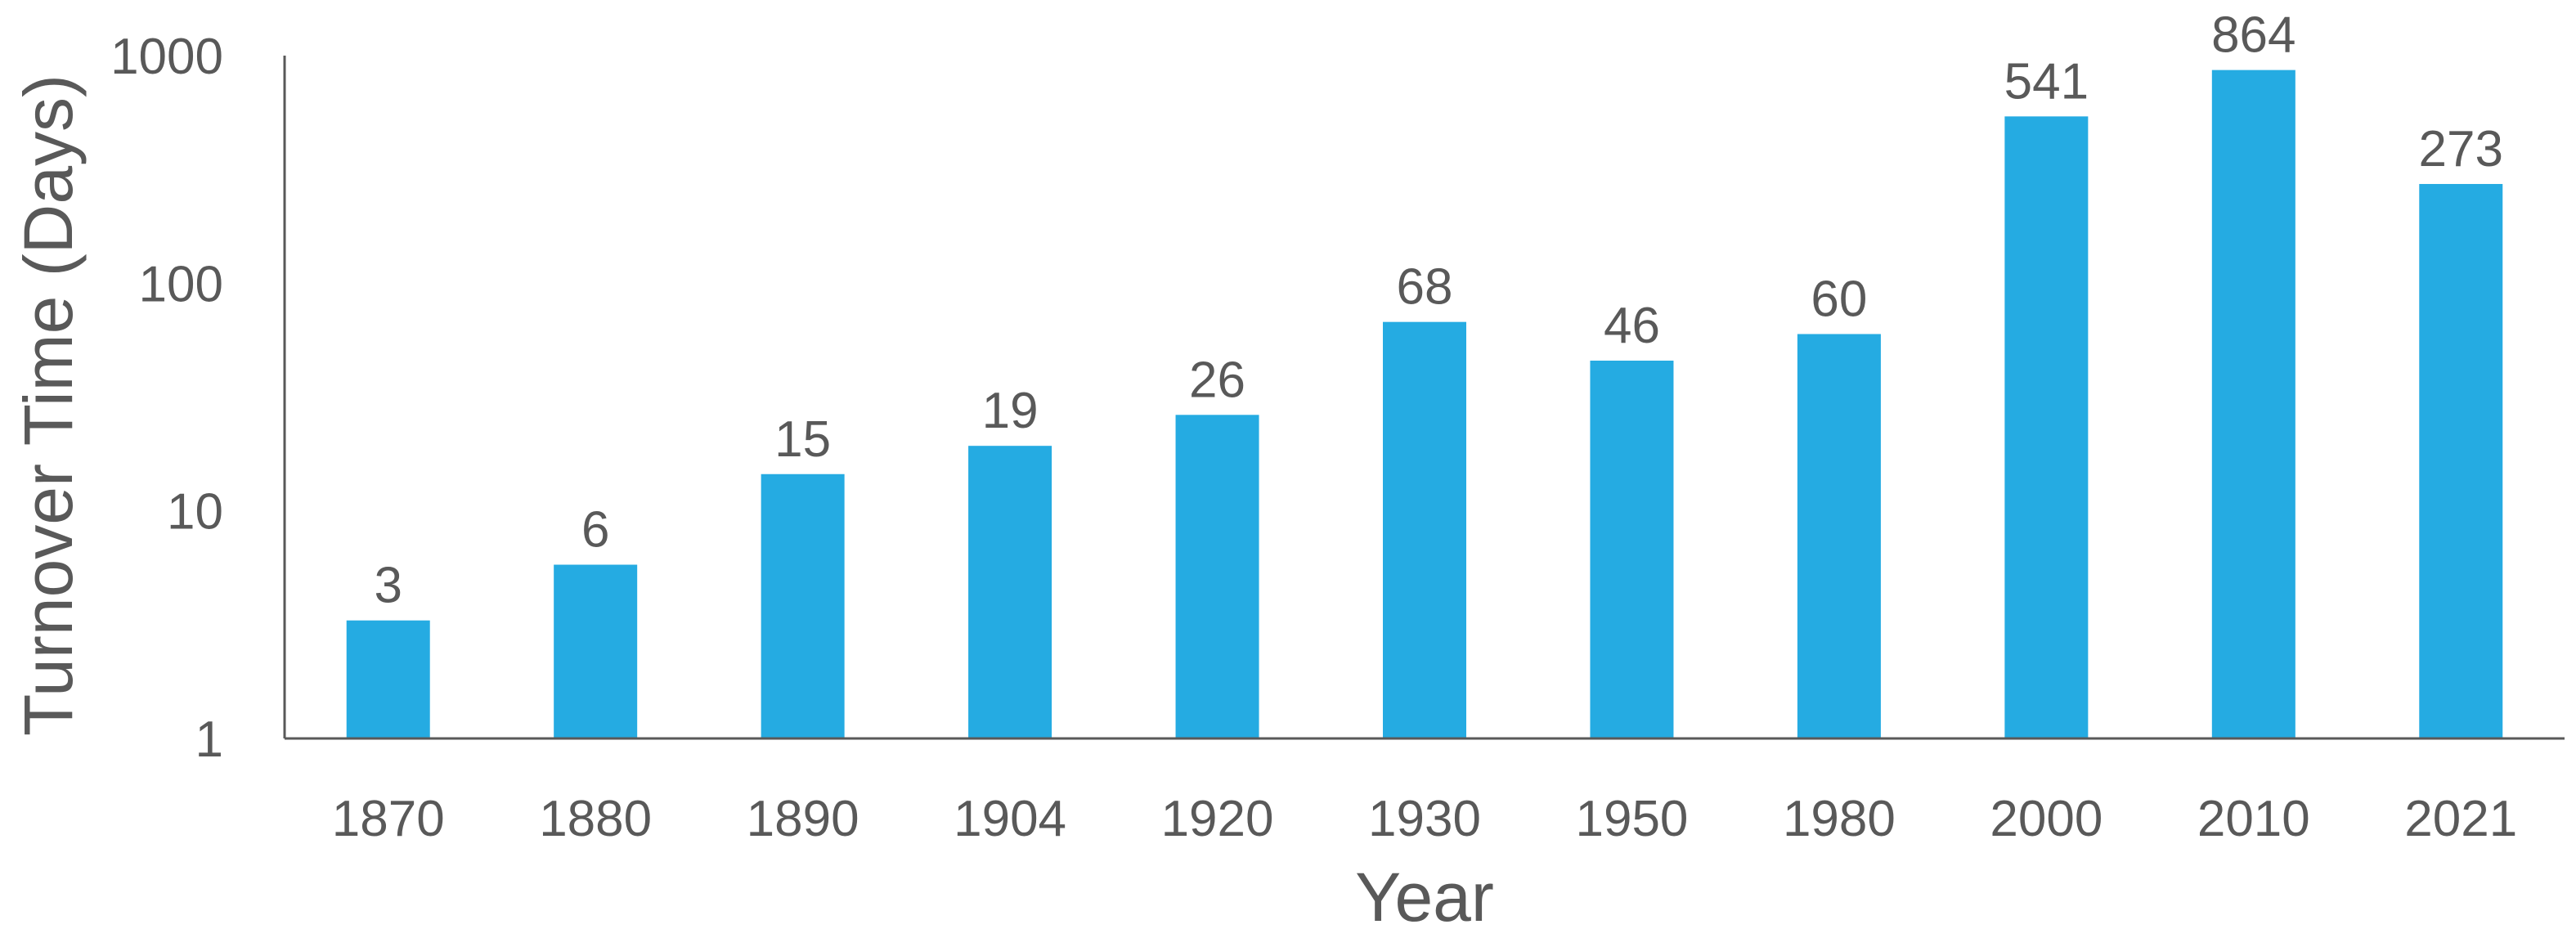 The width and height of the screenshot is (2576, 929). Describe the element at coordinates (1839, 536) in the screenshot. I see `bar-1980` at that location.